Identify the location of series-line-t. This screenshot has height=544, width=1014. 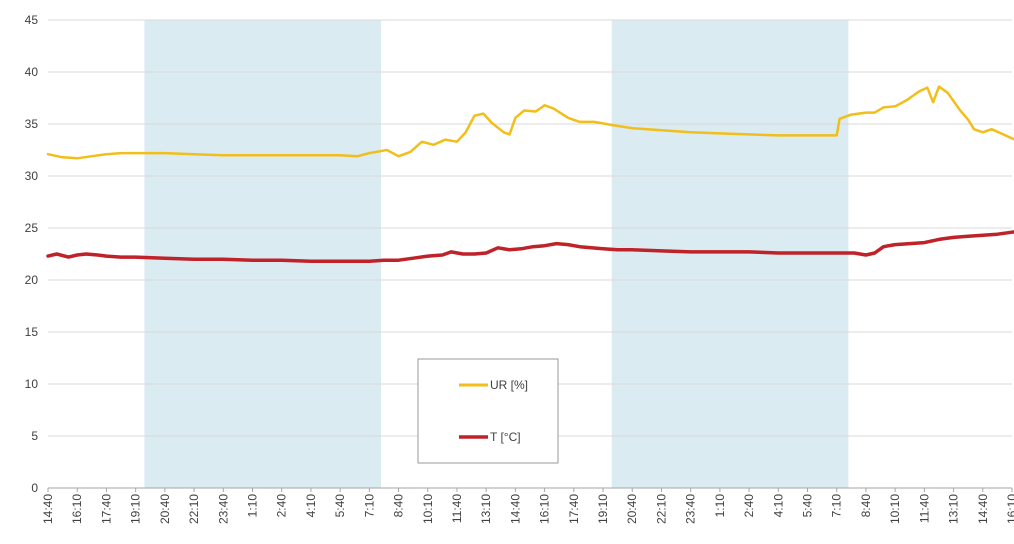
(530, 247).